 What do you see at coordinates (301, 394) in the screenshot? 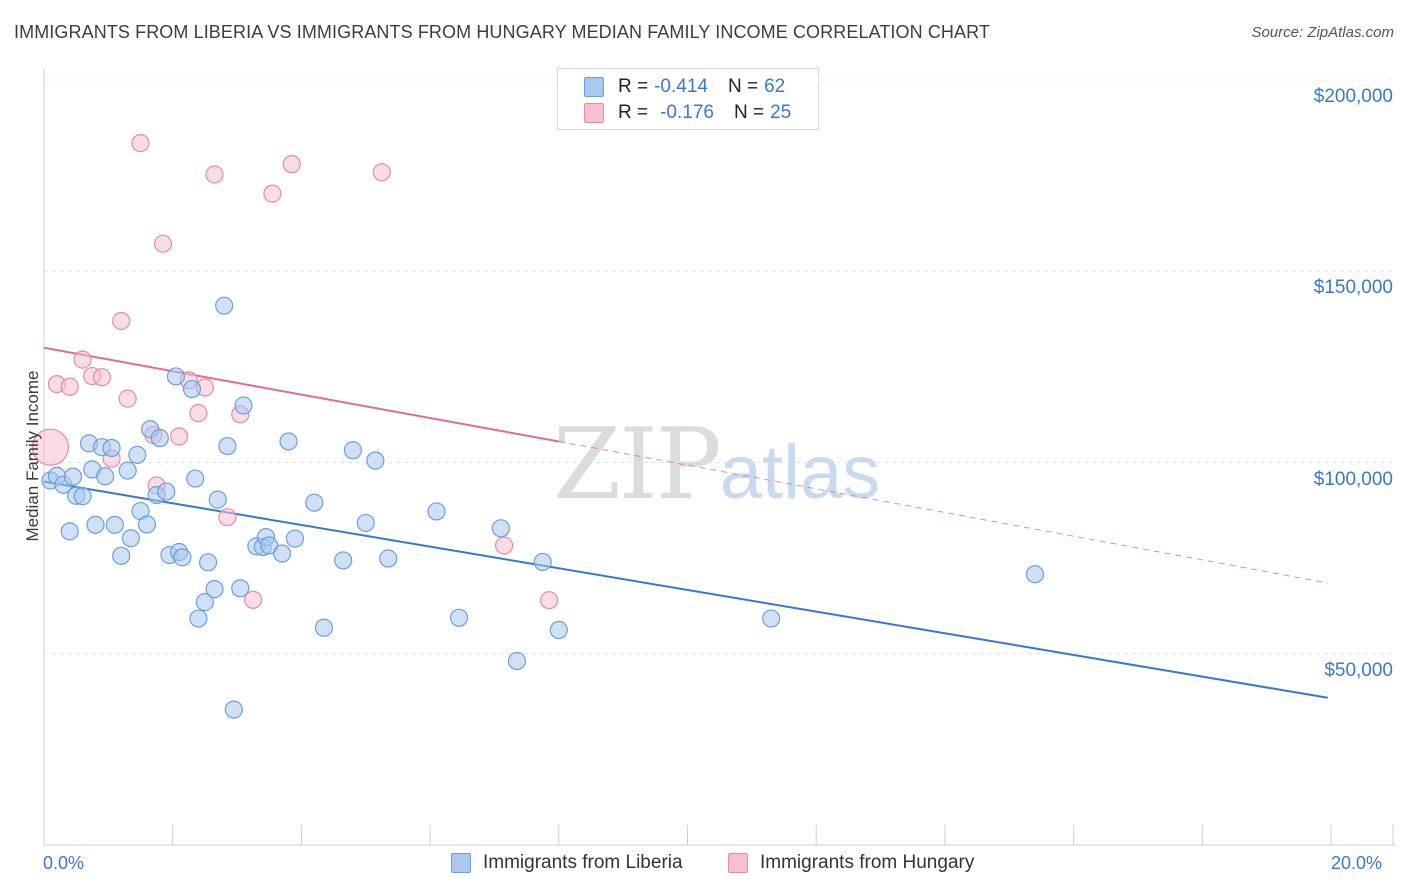
I see `trend-line-hungary` at bounding box center [301, 394].